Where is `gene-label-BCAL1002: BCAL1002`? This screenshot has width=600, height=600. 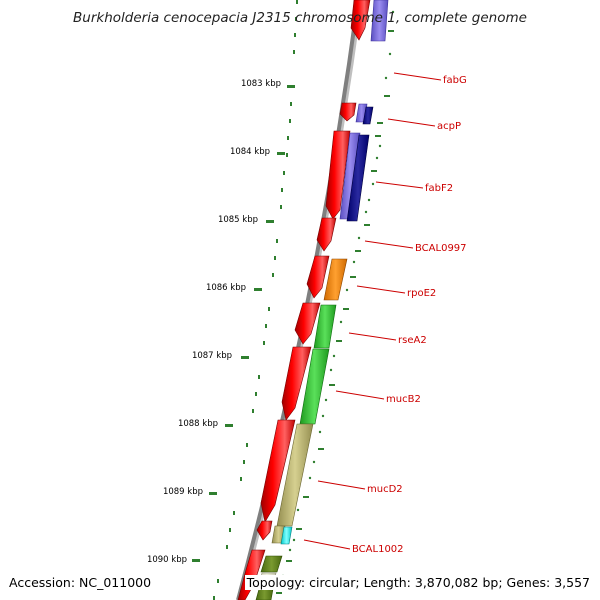 gene-label-BCAL1002: BCAL1002 is located at coordinates (378, 549).